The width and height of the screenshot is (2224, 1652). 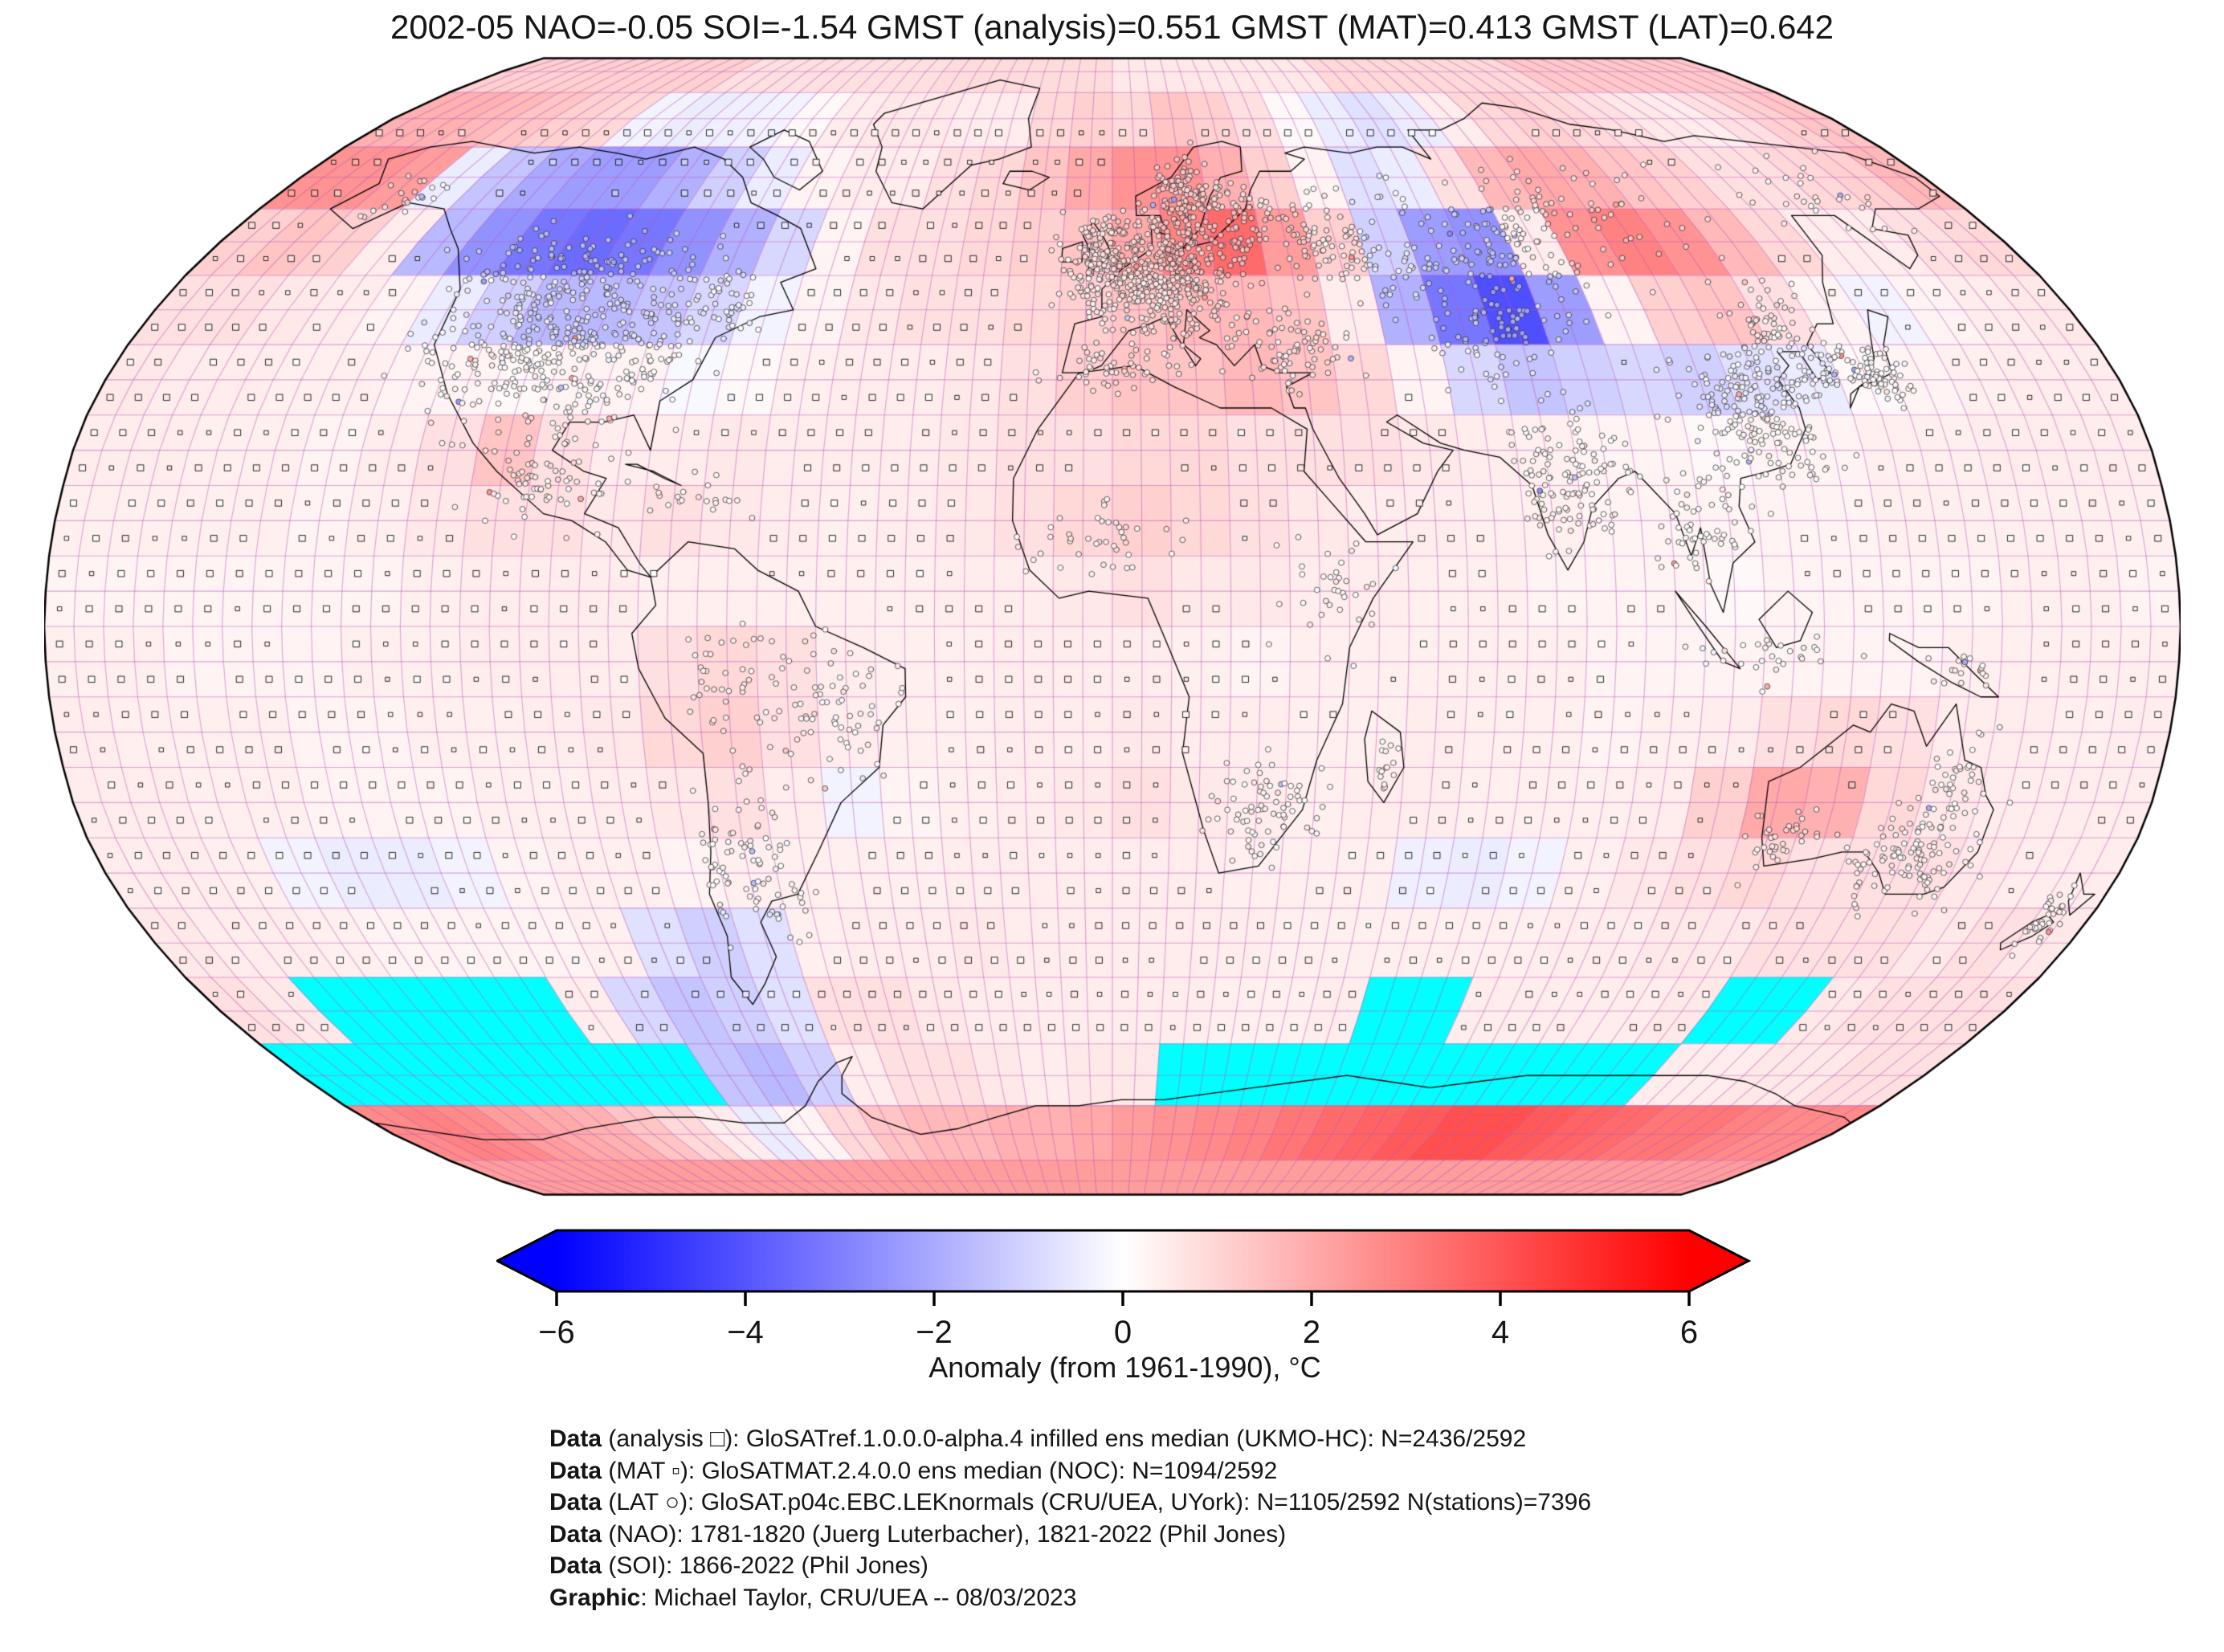 What do you see at coordinates (1311, 1332) in the screenshot?
I see `colorbar-tick-label: 2` at bounding box center [1311, 1332].